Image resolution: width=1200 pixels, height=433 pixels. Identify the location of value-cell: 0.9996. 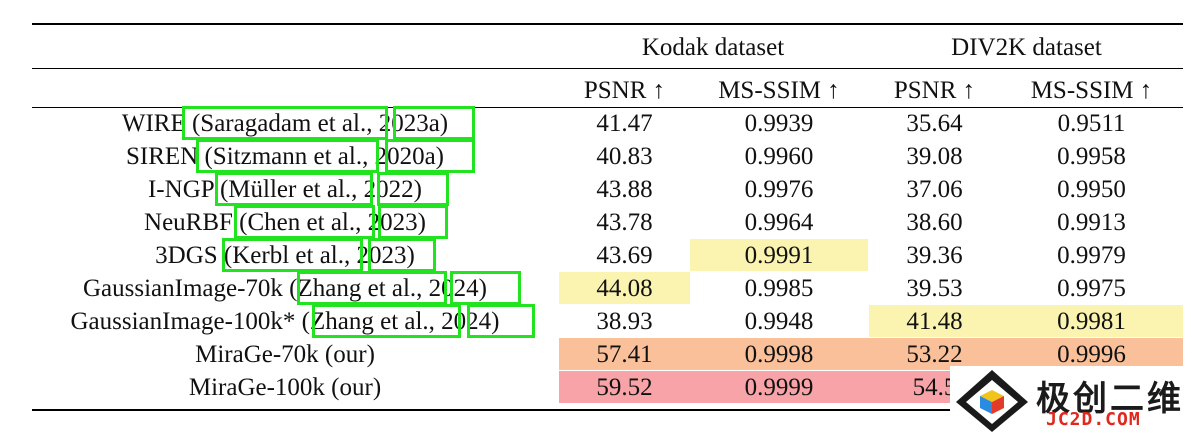
(1091, 354).